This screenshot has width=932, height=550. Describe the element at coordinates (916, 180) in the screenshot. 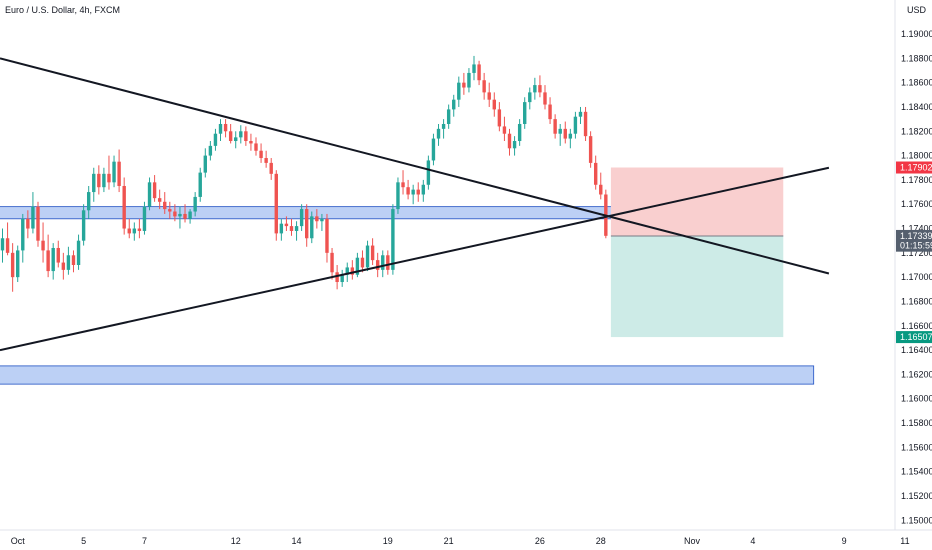

I see `price-tick-label: 1.17800` at that location.